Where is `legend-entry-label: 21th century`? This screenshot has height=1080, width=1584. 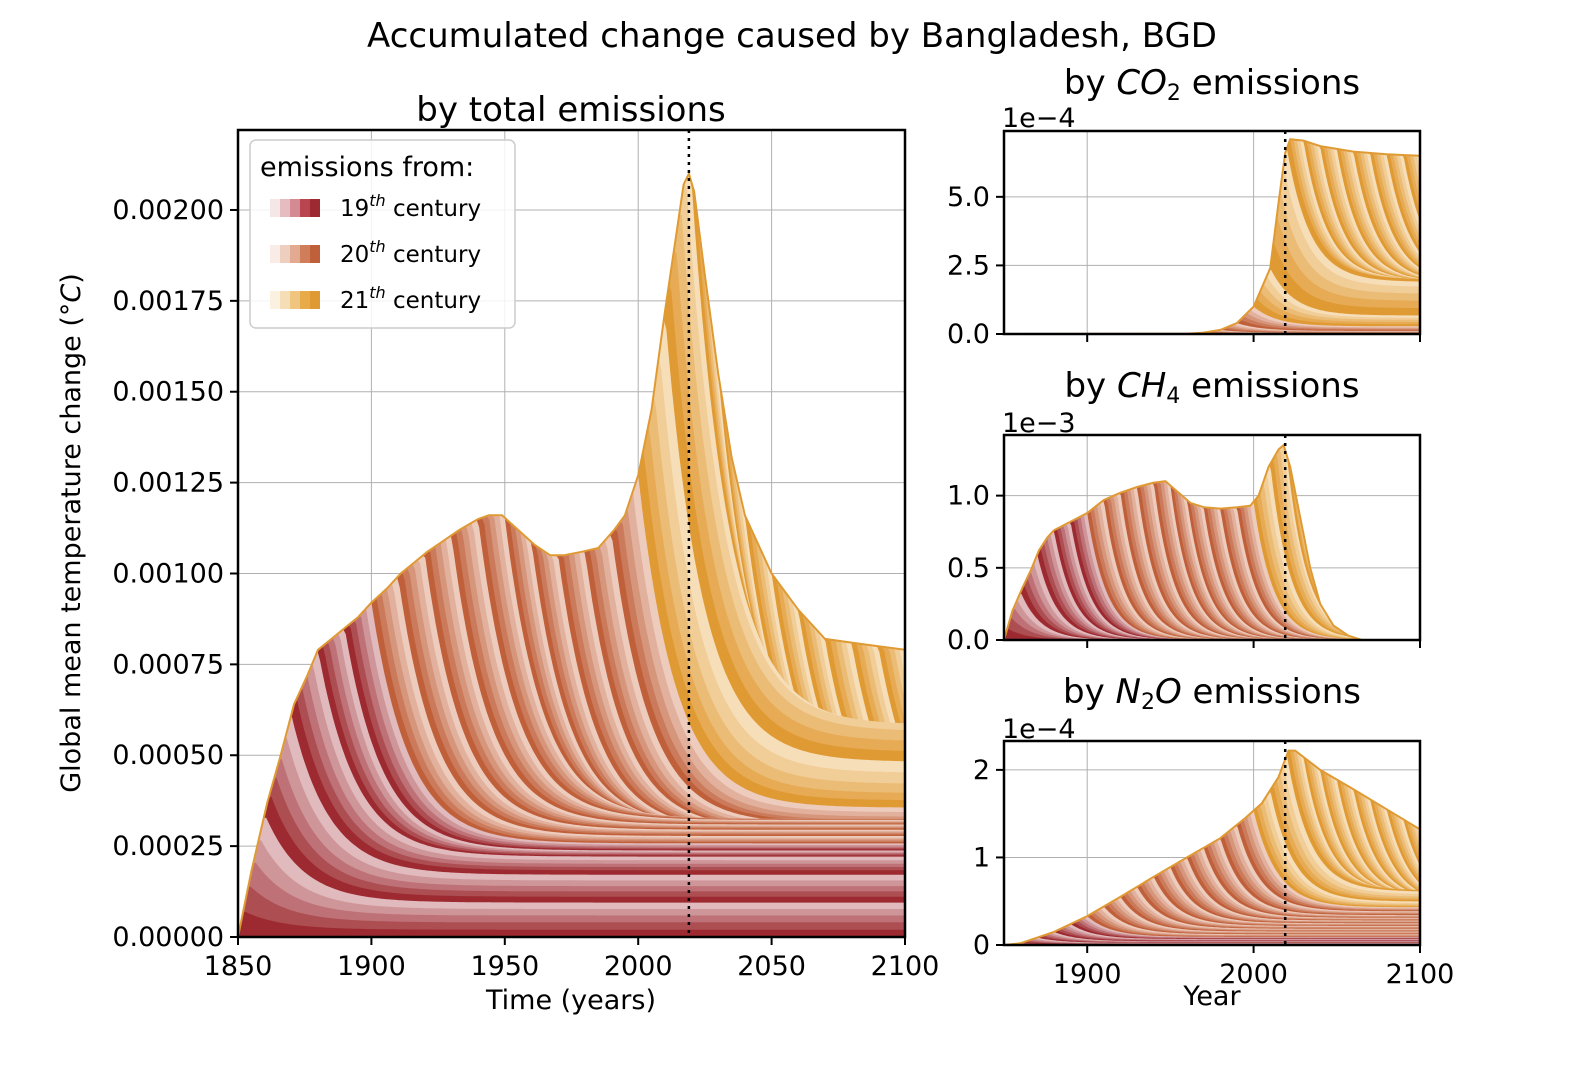 legend-entry-label: 21th century is located at coordinates (410, 298).